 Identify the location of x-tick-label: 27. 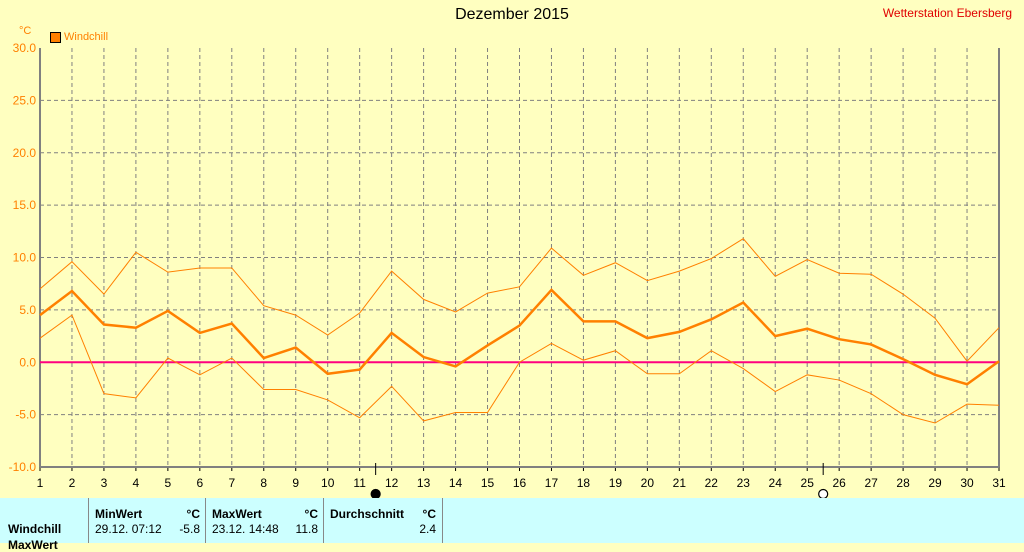
(871, 483).